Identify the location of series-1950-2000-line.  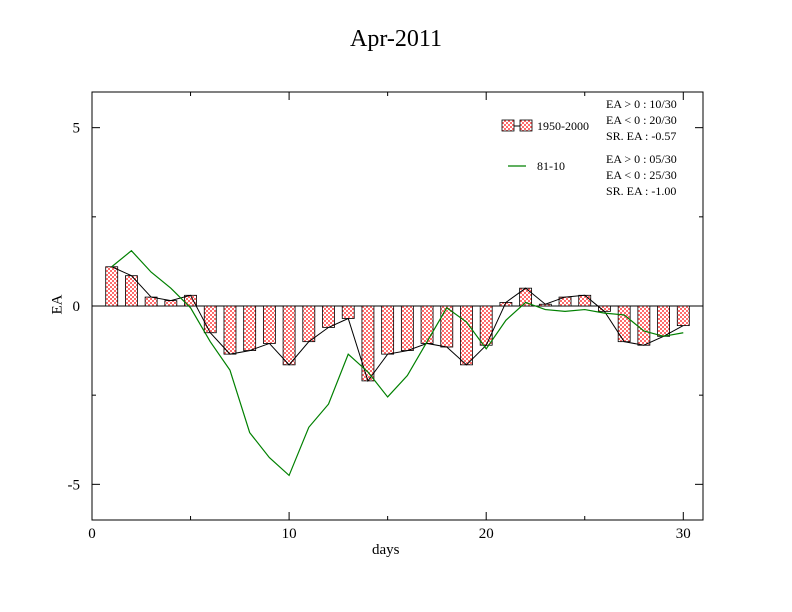
(397, 324).